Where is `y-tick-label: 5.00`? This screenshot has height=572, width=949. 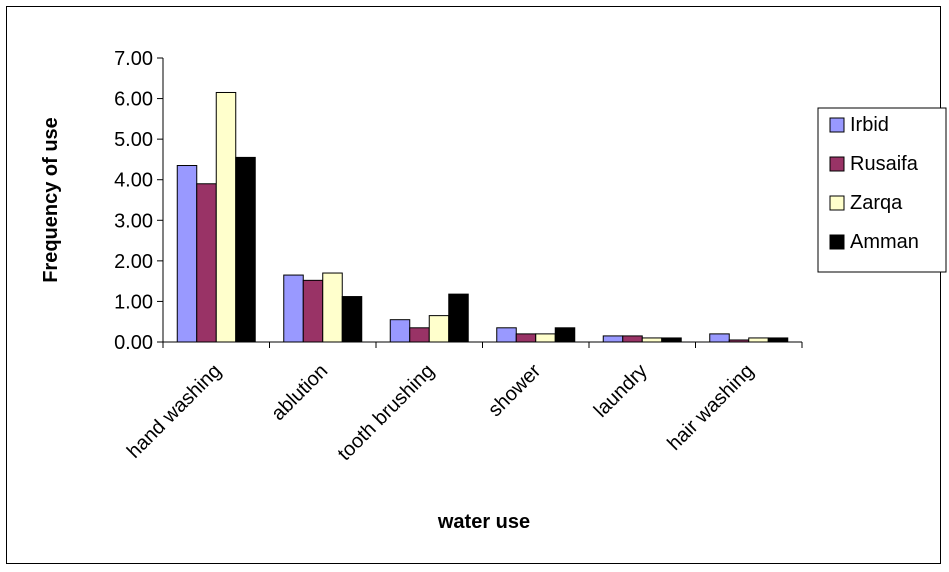
y-tick-label: 5.00 is located at coordinates (133, 140).